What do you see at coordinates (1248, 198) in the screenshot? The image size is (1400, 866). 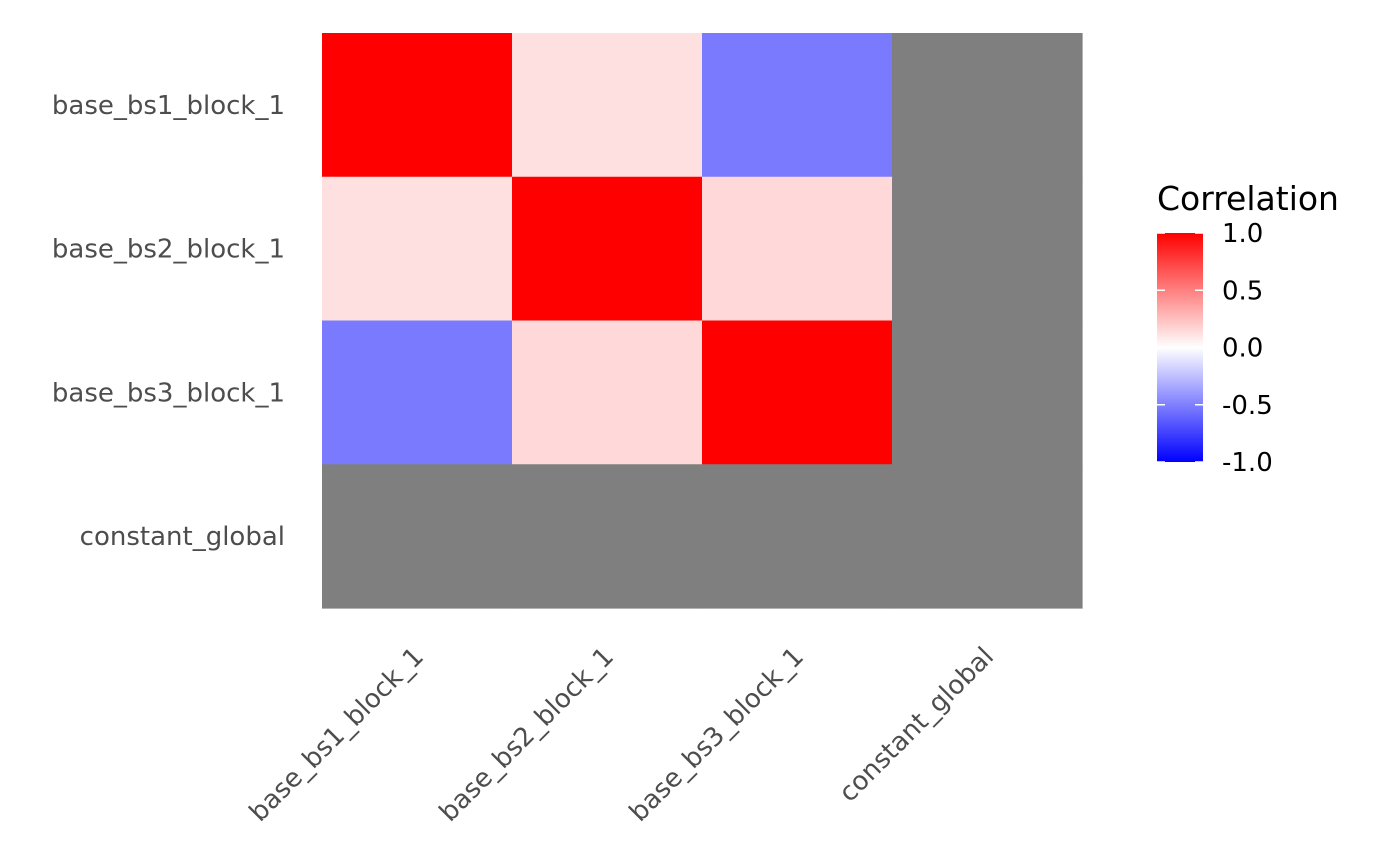 I see `legend-title: Correlation` at bounding box center [1248, 198].